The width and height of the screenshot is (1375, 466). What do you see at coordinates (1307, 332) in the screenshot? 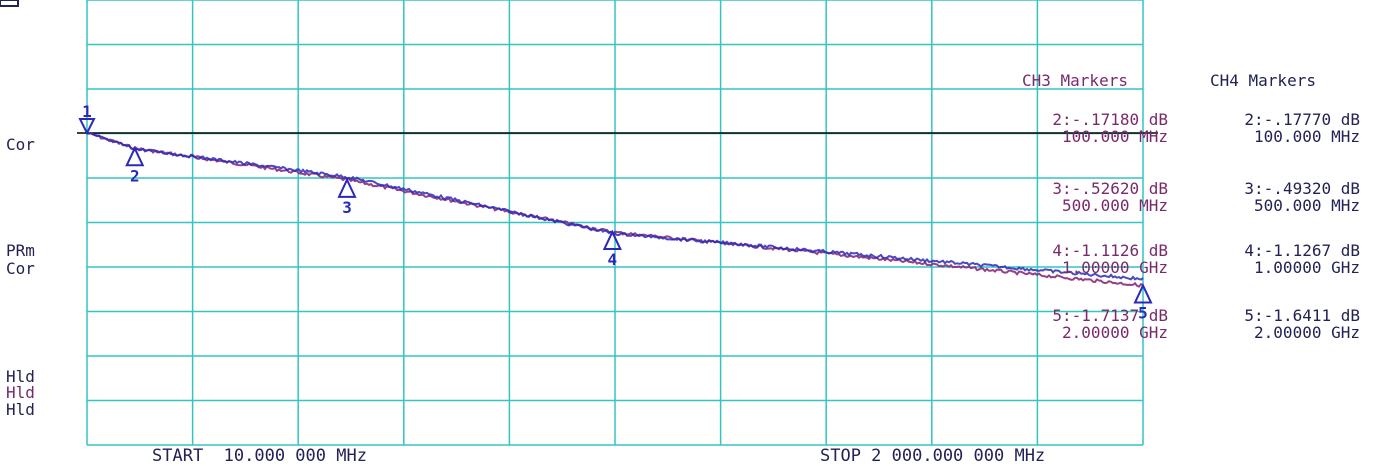
I see `ch4-marker-5-freq: 2.00000 GHz` at bounding box center [1307, 332].